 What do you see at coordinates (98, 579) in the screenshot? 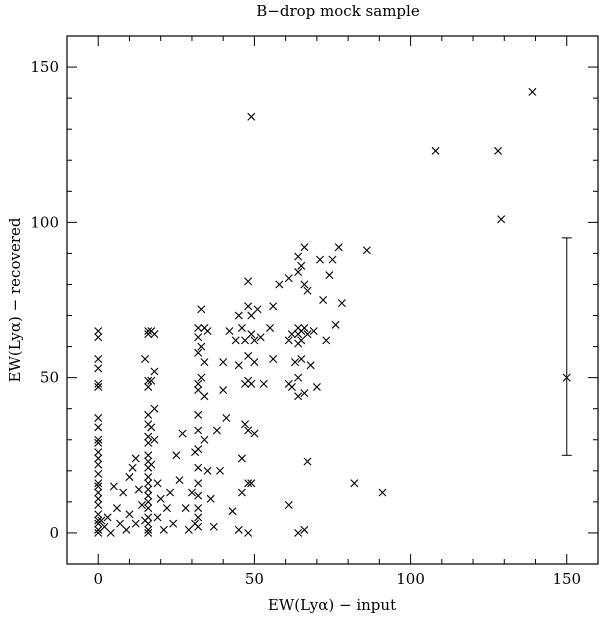
I see `x-tick-label: 0` at bounding box center [98, 579].